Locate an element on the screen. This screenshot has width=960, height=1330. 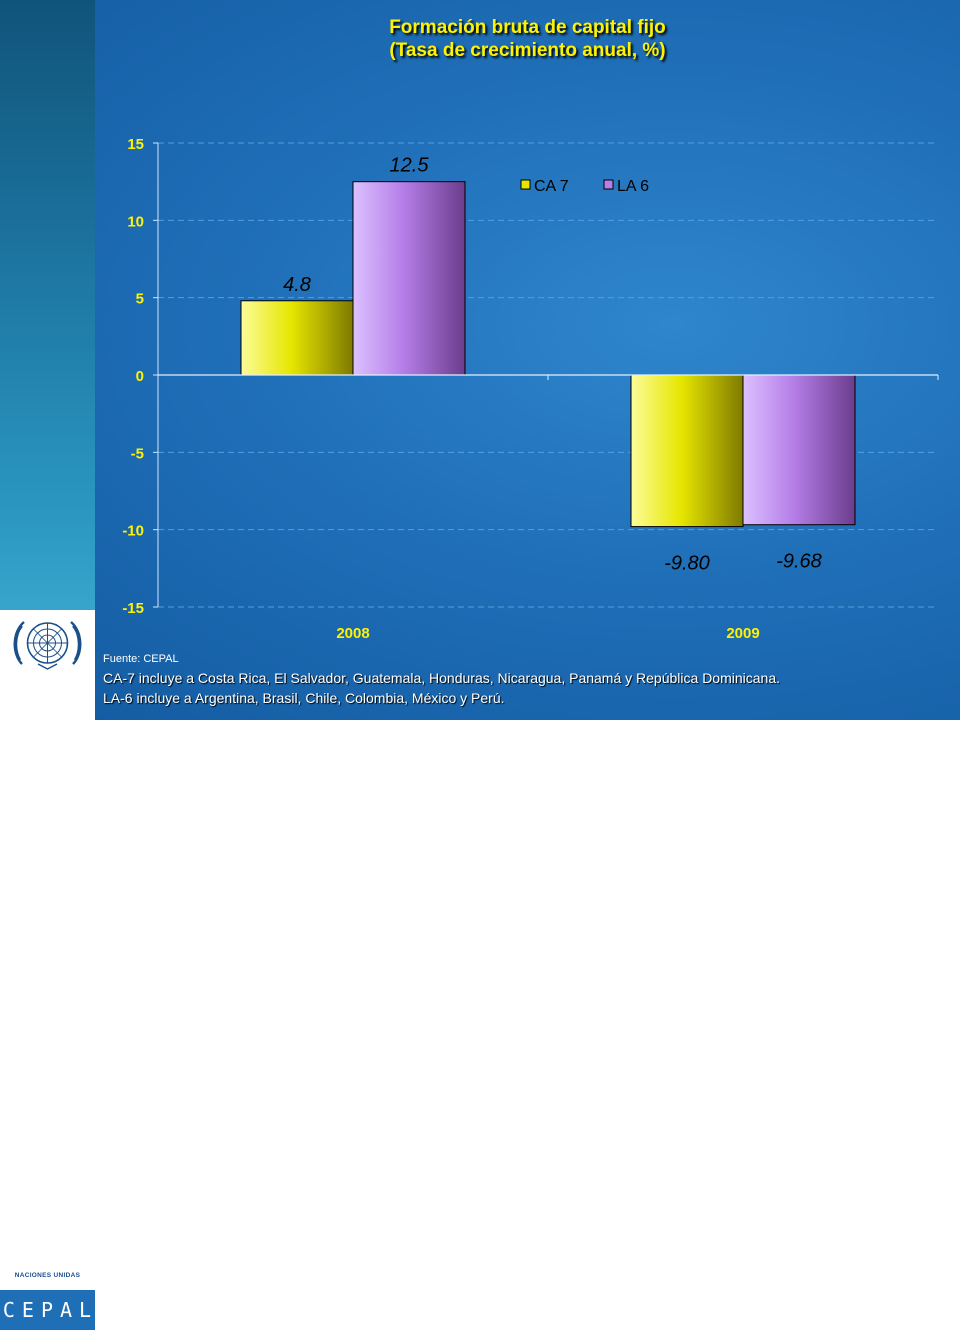
legend-label: CA 7 is located at coordinates (551, 186).